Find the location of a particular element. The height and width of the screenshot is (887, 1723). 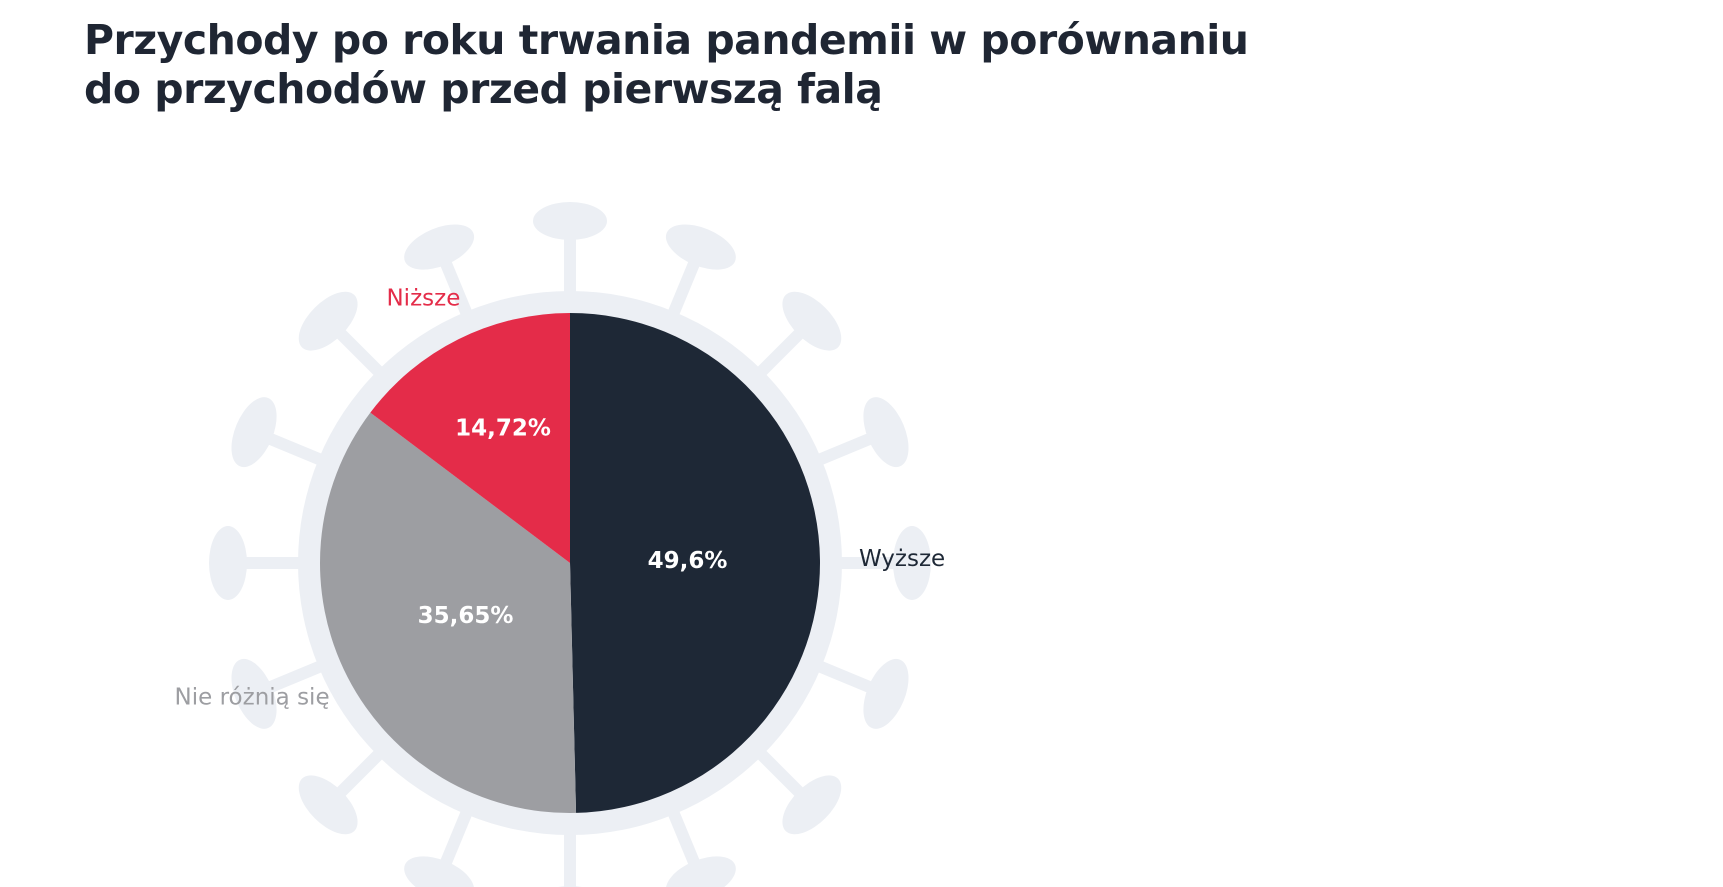

pie-category-label: Nie różnią się is located at coordinates (252, 697).